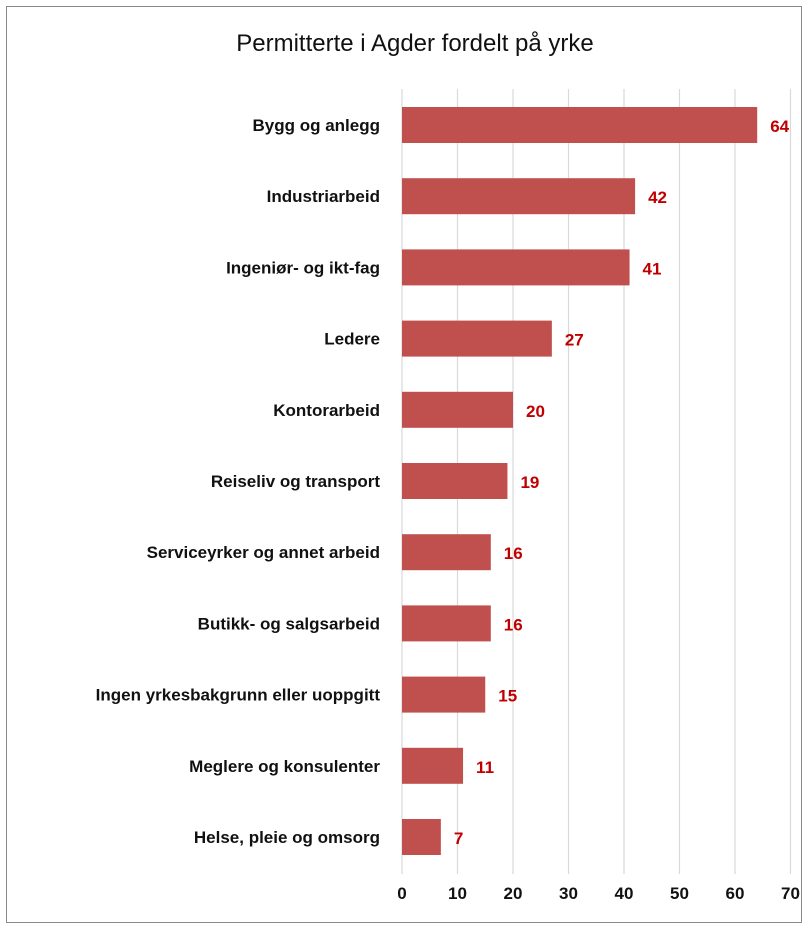 The height and width of the screenshot is (931, 810). Describe the element at coordinates (287, 837) in the screenshot. I see `category-label: Helse, pleie og omsorg` at that location.